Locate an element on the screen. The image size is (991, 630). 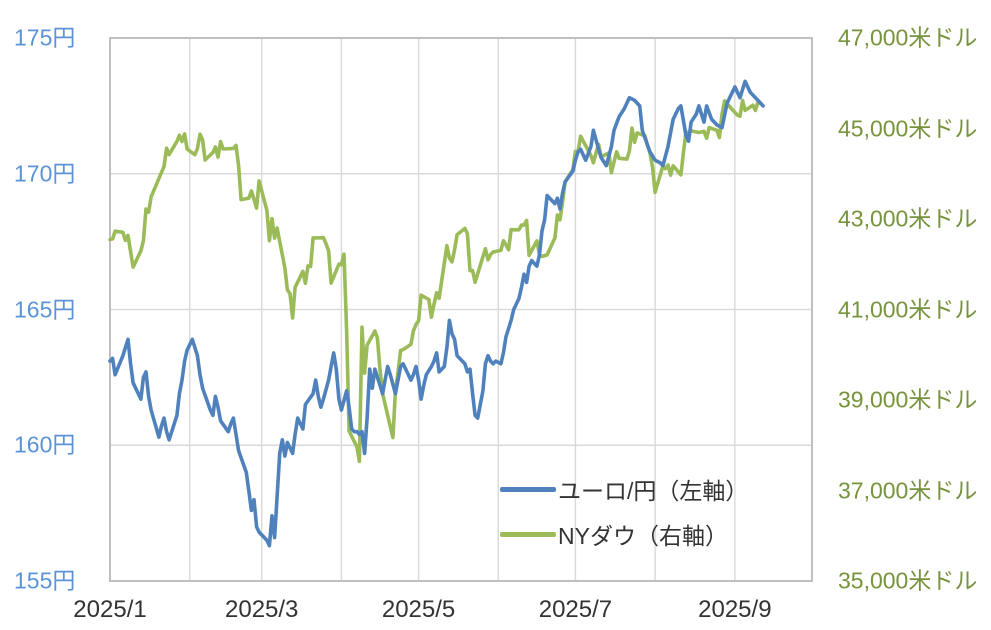
x-axis-tick: 2025/3 is located at coordinates (262, 609).